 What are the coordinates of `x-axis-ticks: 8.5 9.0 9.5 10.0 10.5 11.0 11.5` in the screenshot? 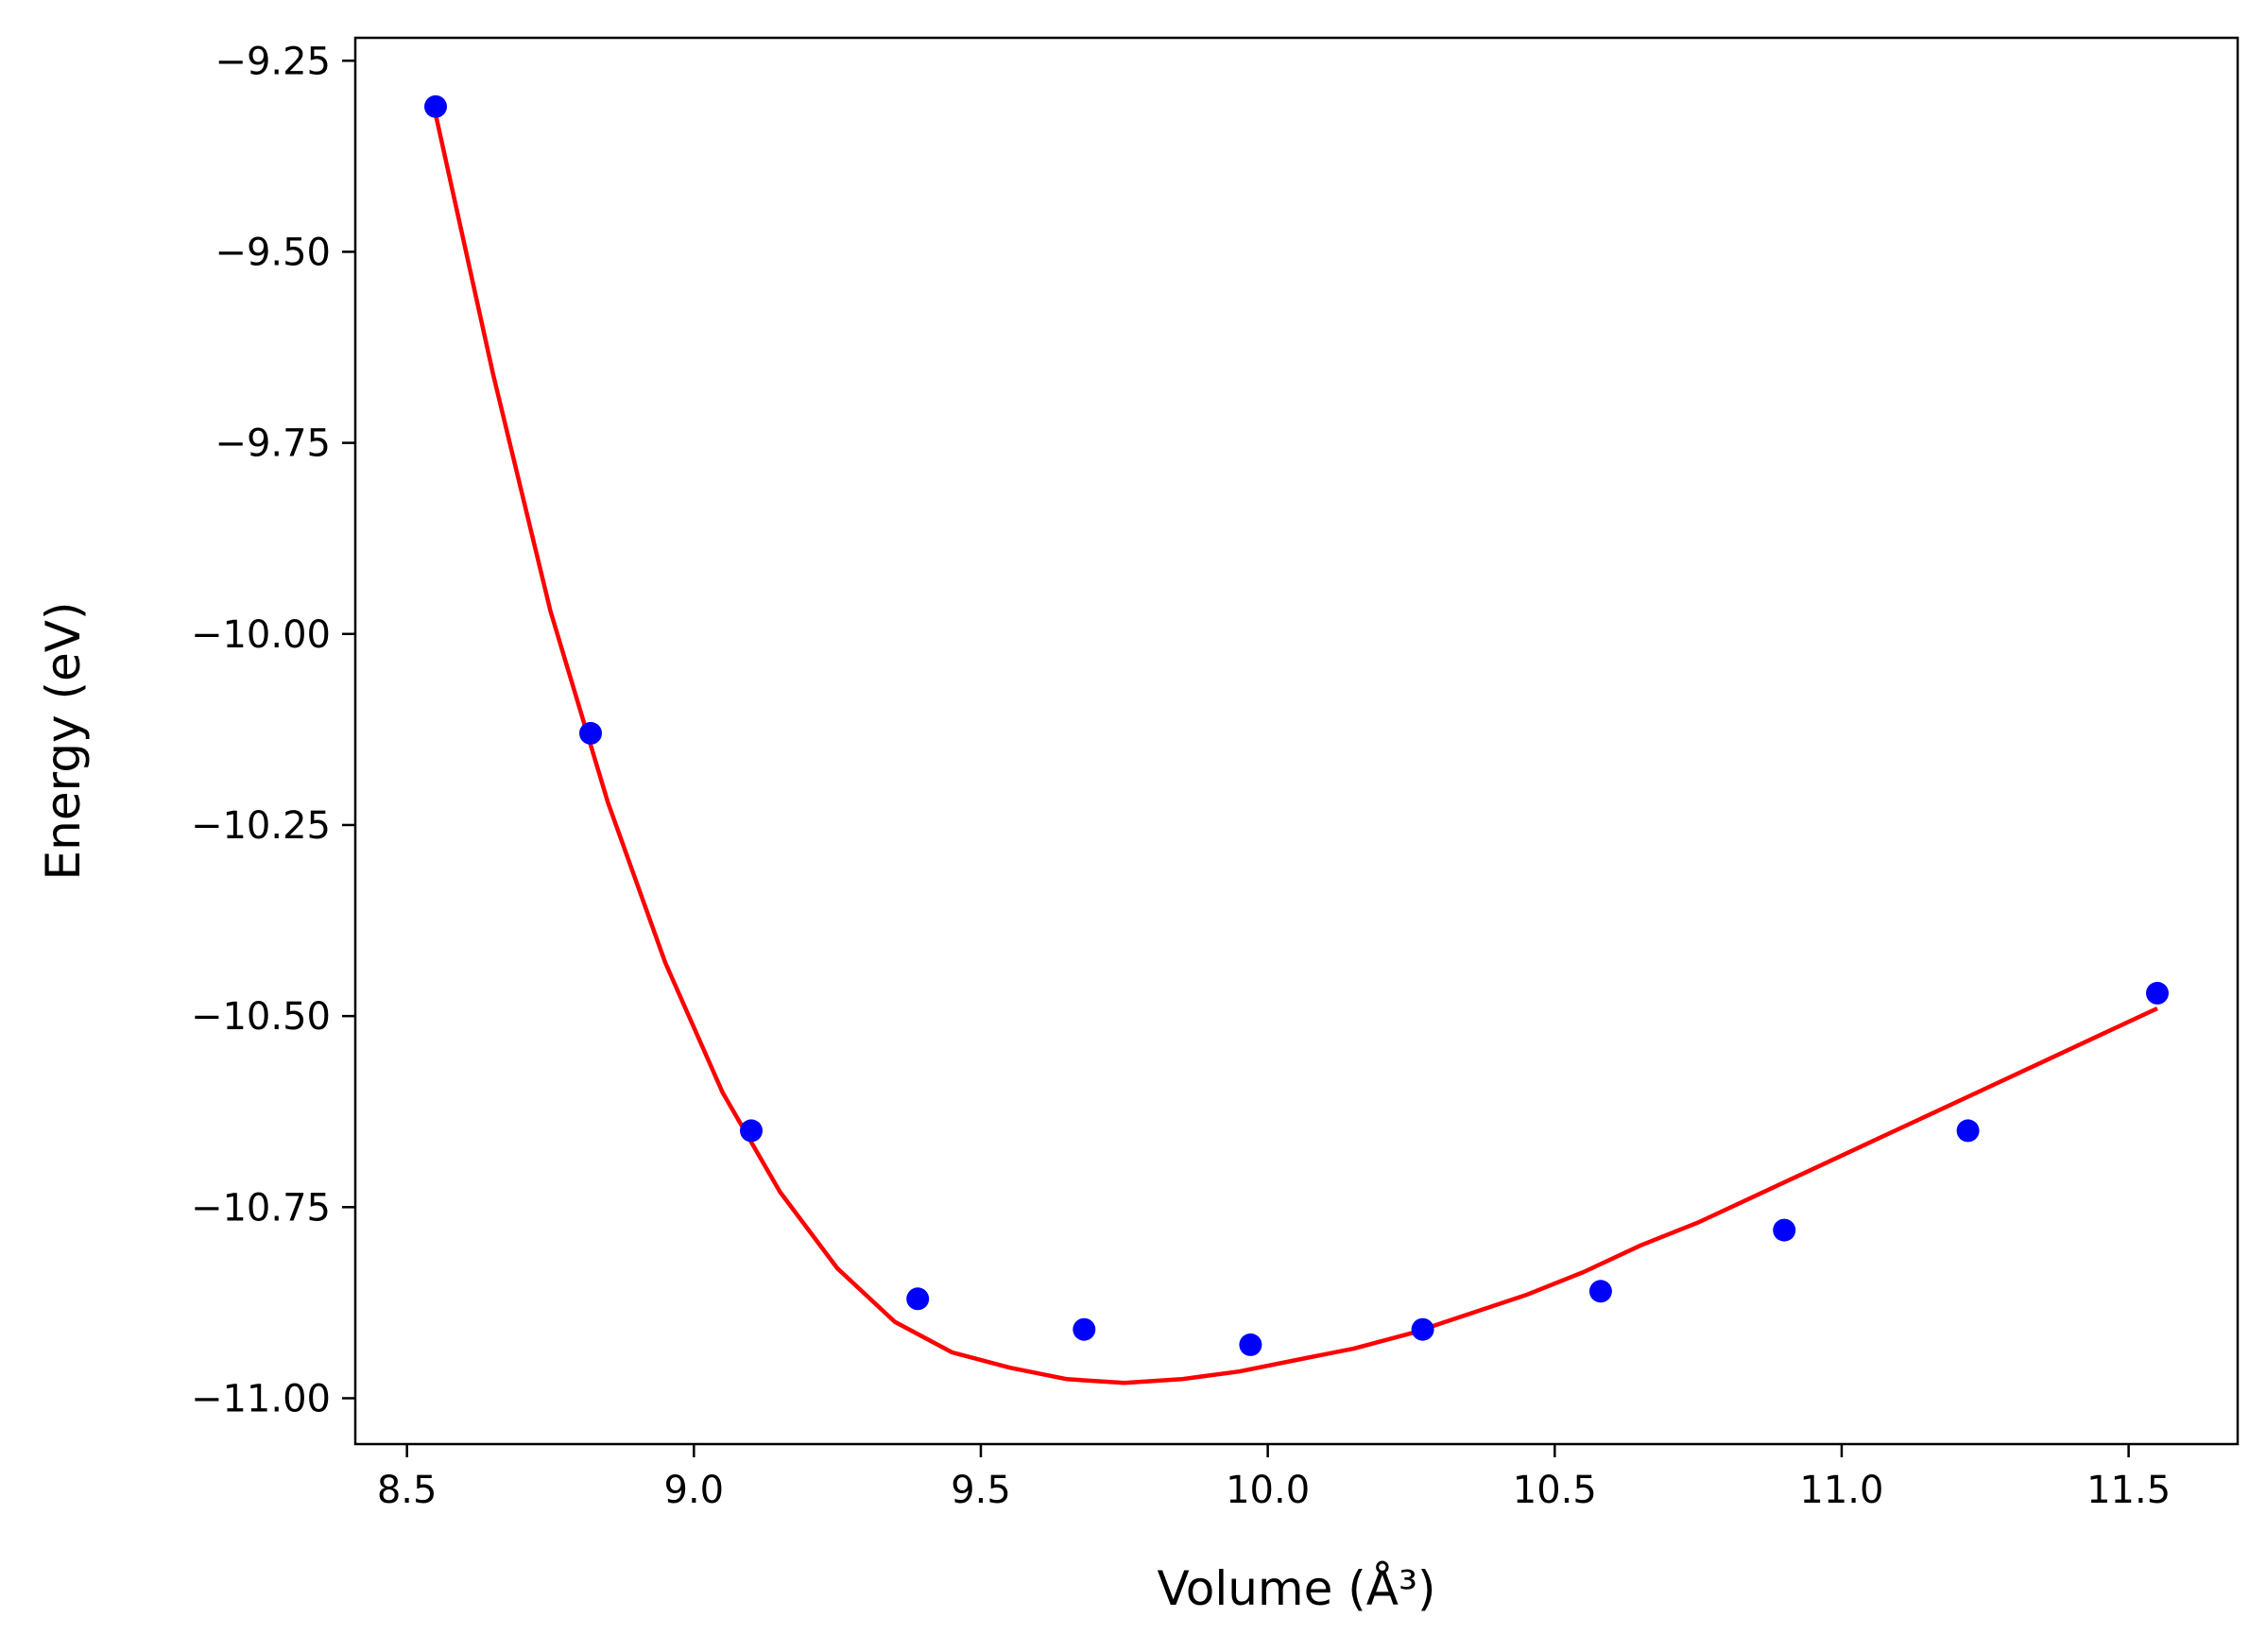 It's located at (1274, 1478).